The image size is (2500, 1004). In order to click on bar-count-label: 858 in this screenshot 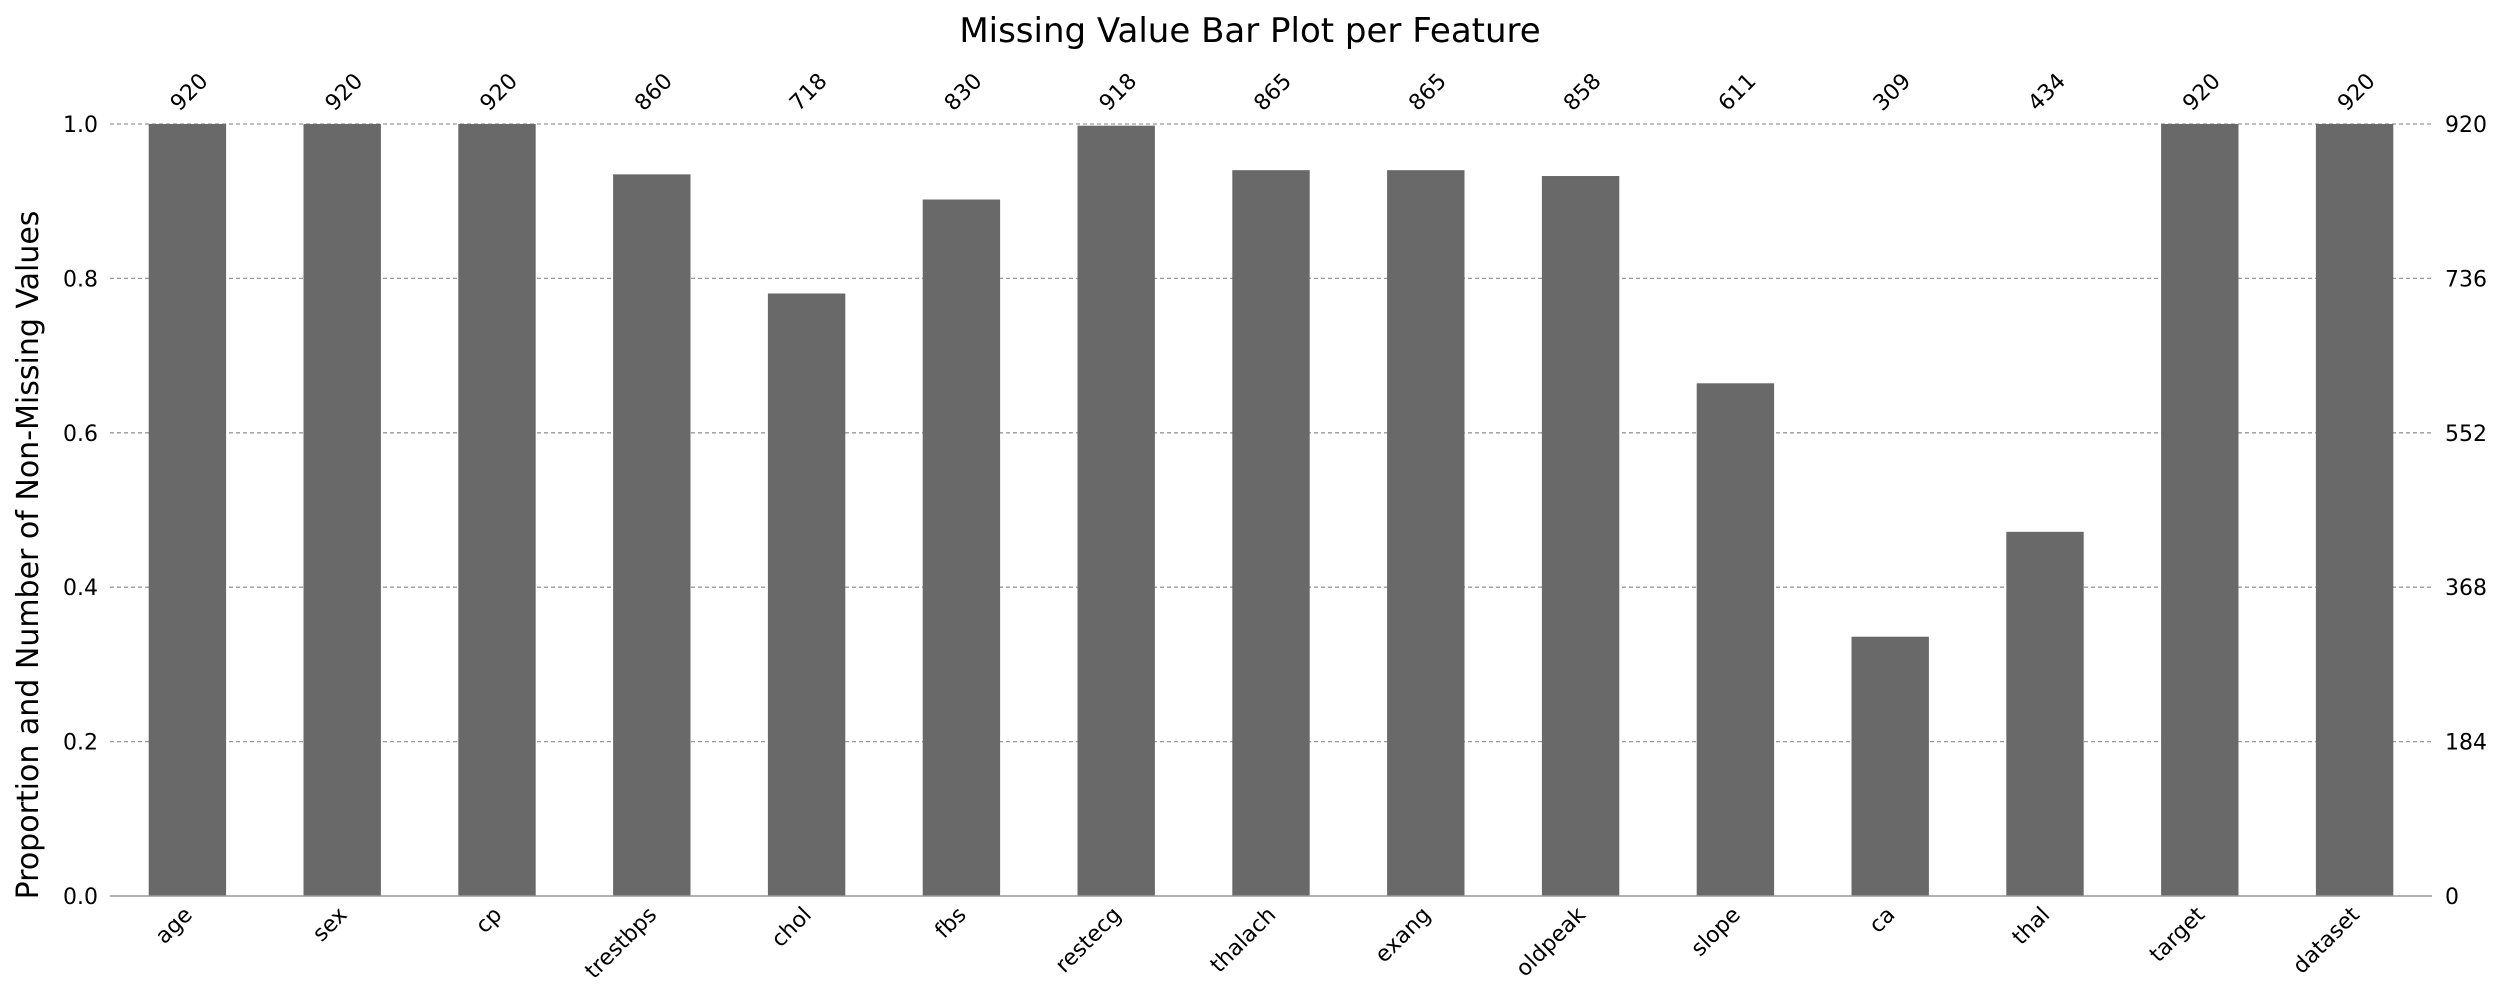, I will do `click(1582, 92)`.